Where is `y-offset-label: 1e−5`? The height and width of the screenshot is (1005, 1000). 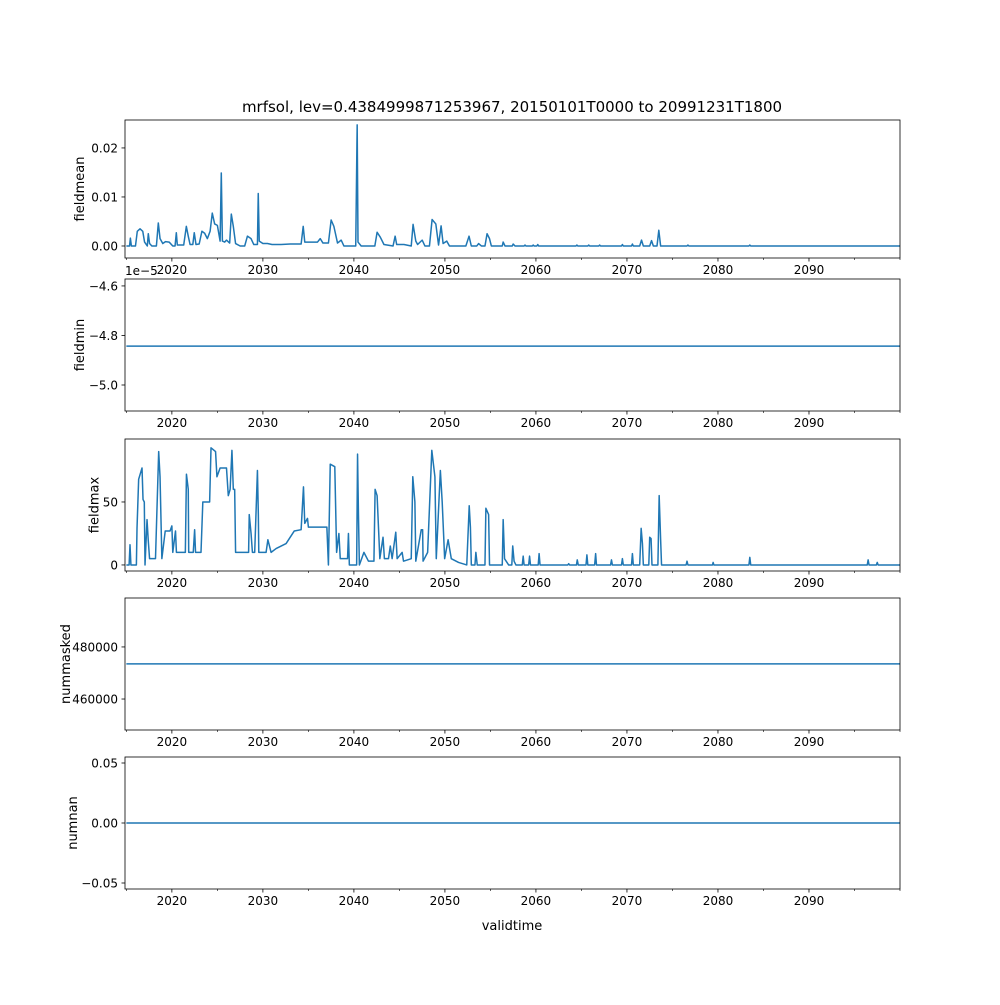 y-offset-label: 1e−5 is located at coordinates (141, 271).